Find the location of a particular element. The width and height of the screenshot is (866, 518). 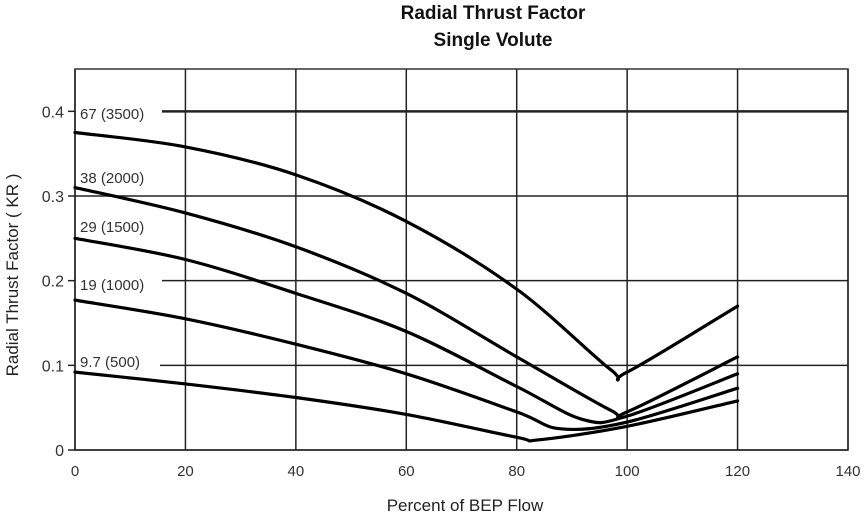

x-tick-label: 140 is located at coordinates (847, 471).